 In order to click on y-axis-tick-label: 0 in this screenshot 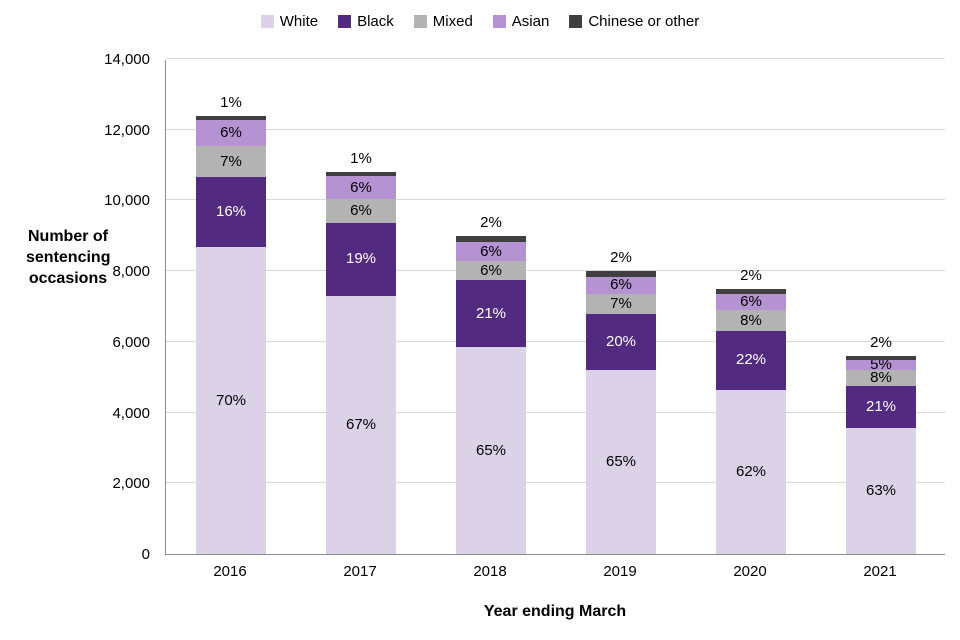, I will do `click(145, 554)`.